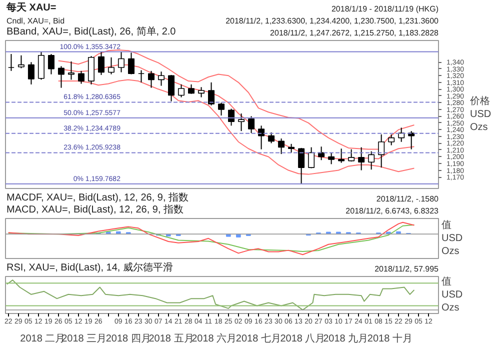 Image resolution: width=500 pixels, height=347 pixels. What do you see at coordinates (258, 338) in the screenshot?
I see `x2-tick-label: 2018 七月` at bounding box center [258, 338].